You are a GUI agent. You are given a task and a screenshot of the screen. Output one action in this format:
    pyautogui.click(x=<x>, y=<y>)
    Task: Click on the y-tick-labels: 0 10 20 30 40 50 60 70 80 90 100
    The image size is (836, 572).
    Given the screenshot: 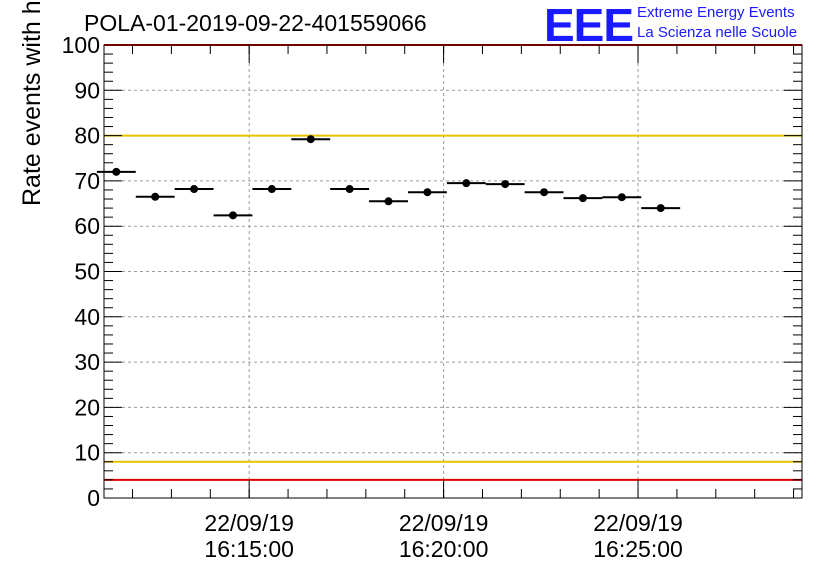 What is the action you would take?
    pyautogui.click(x=81, y=271)
    